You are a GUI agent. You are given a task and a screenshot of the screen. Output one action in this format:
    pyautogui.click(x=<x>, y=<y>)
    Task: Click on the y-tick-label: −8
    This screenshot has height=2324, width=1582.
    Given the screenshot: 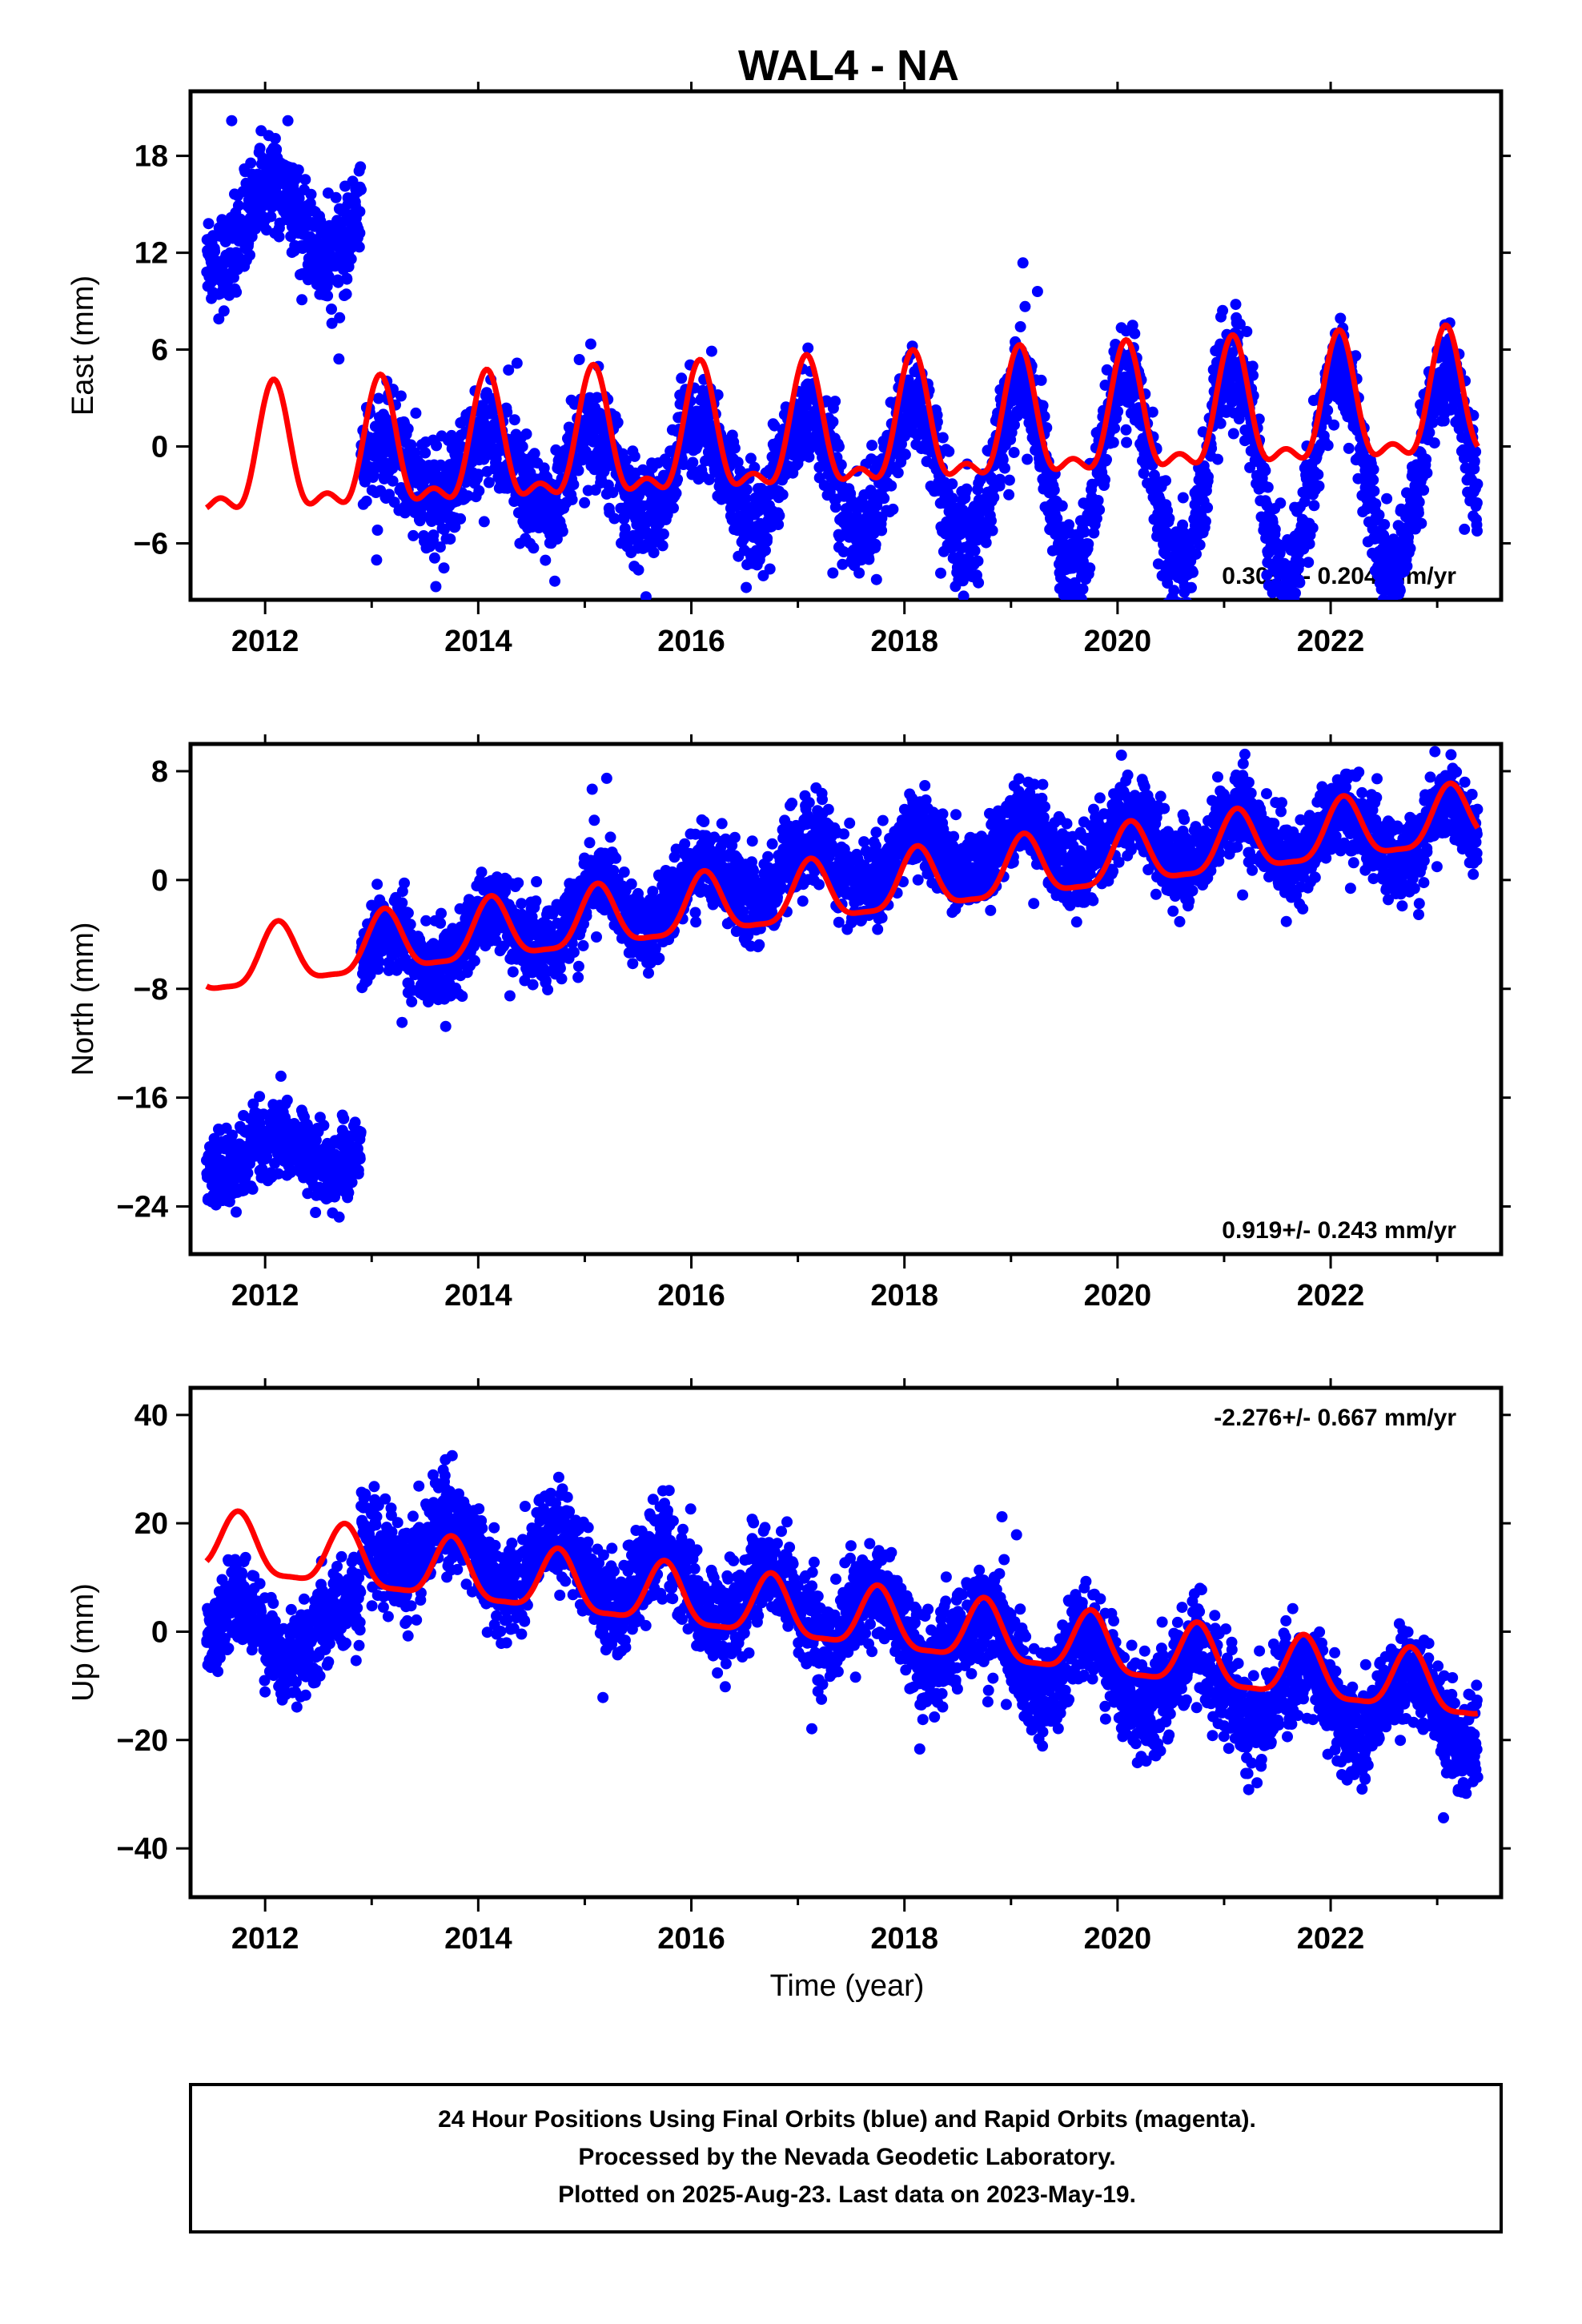 What is the action you would take?
    pyautogui.click(x=151, y=990)
    